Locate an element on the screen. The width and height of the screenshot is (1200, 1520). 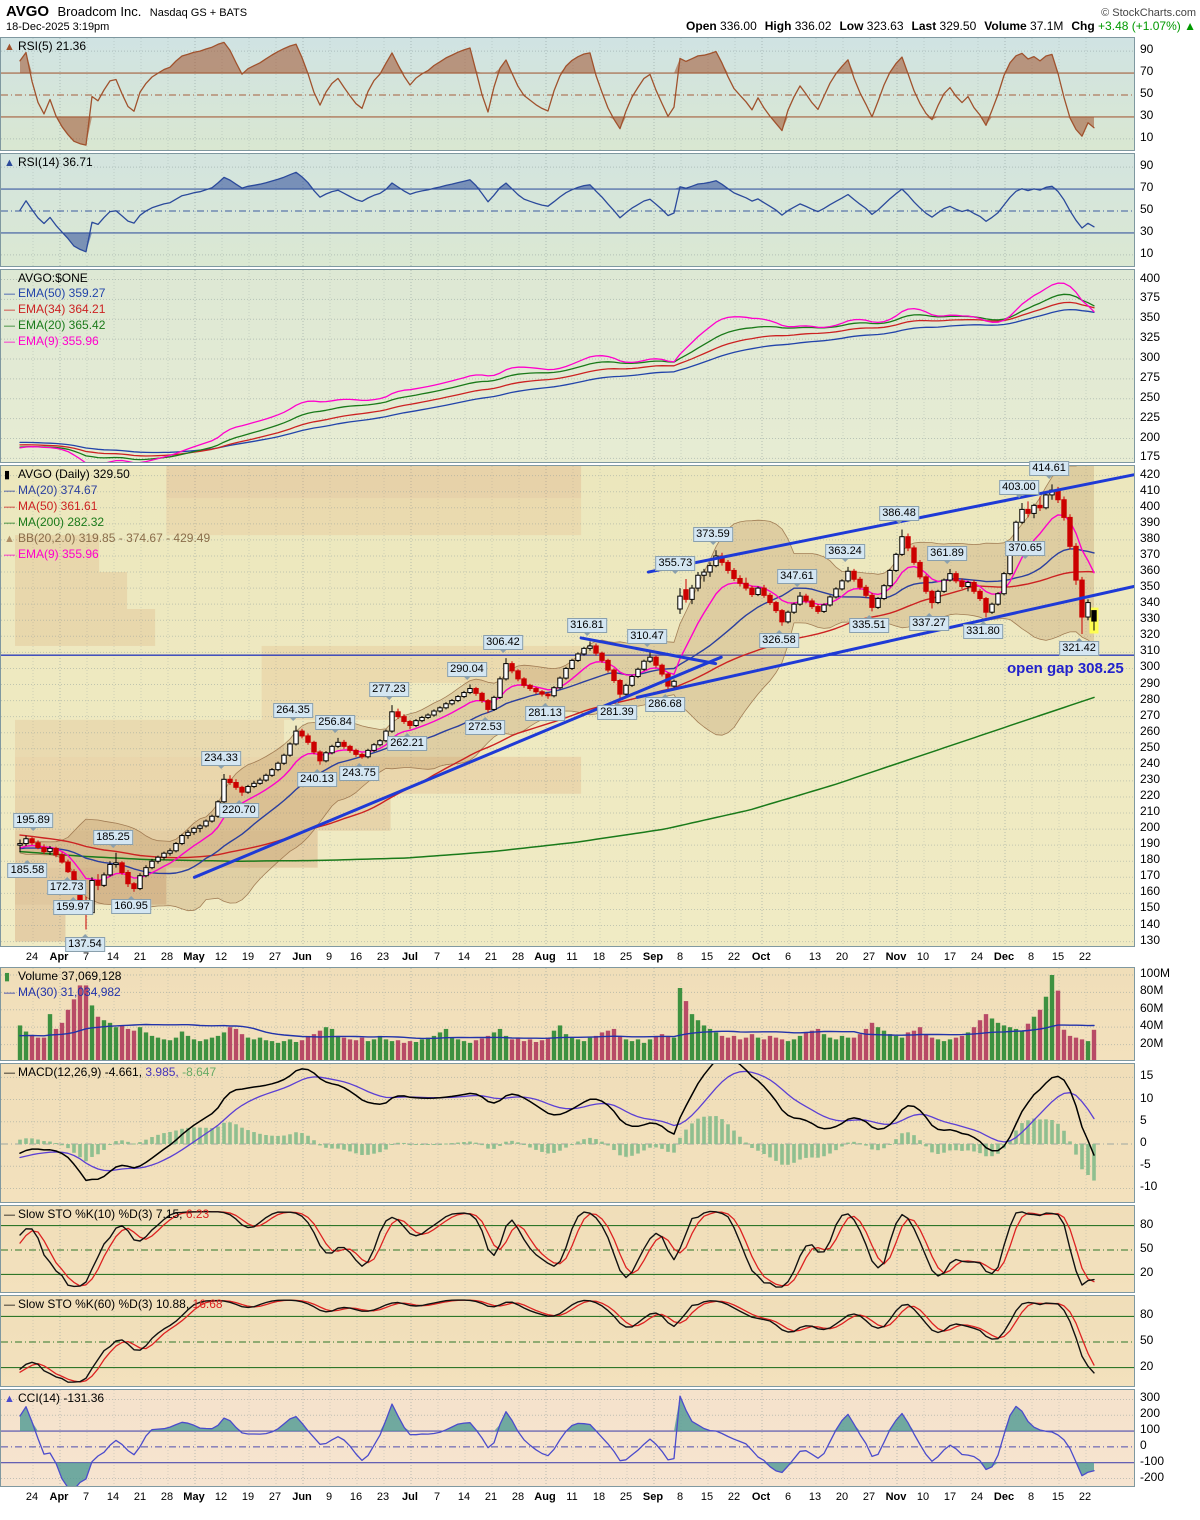
price-label: 306.42 is located at coordinates (503, 644).